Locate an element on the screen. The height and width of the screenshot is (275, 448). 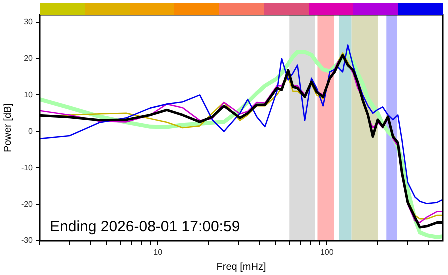
y-axis-title: Power [dB] is located at coordinates (8, 127).